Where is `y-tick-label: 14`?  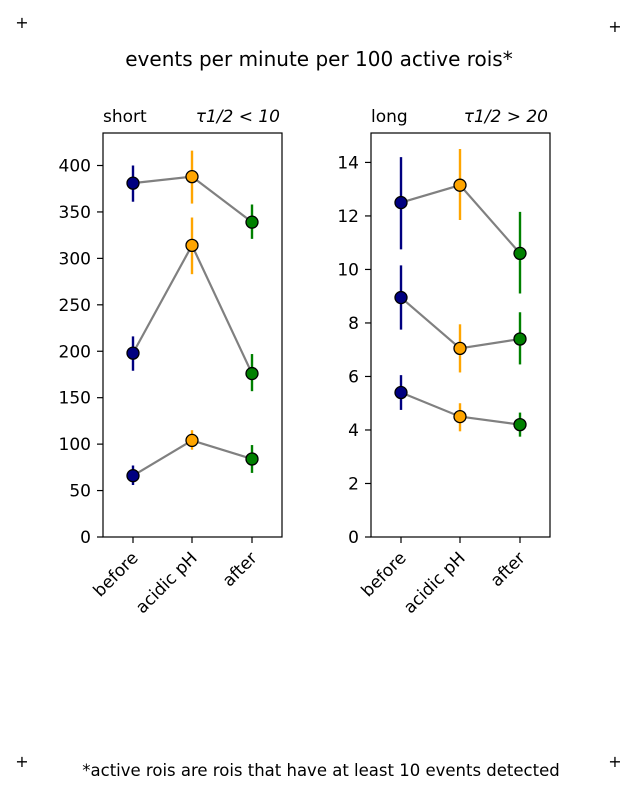
y-tick-label: 14 is located at coordinates (348, 163).